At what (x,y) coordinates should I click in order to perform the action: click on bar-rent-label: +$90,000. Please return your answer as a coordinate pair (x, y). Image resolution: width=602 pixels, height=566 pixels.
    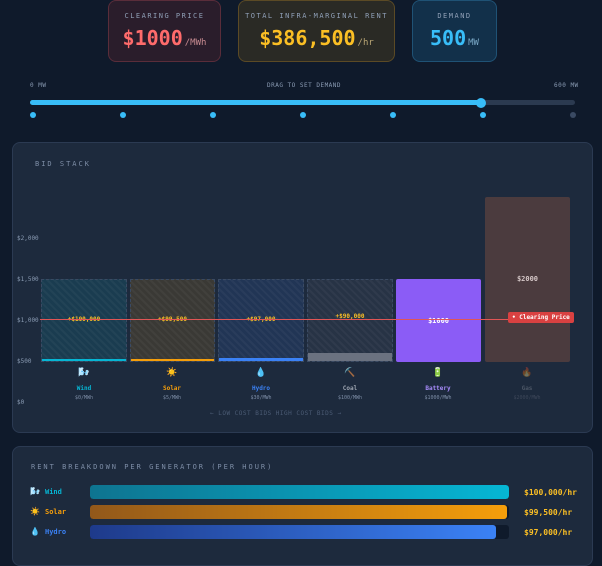
    Looking at the image, I should click on (350, 316).